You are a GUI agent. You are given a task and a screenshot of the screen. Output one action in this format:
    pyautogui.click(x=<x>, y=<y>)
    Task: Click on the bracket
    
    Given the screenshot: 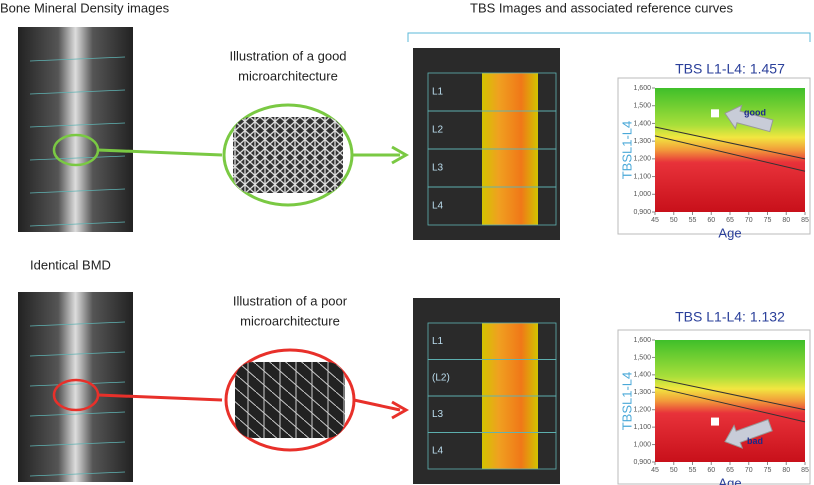 What is the action you would take?
    pyautogui.click(x=609, y=37)
    